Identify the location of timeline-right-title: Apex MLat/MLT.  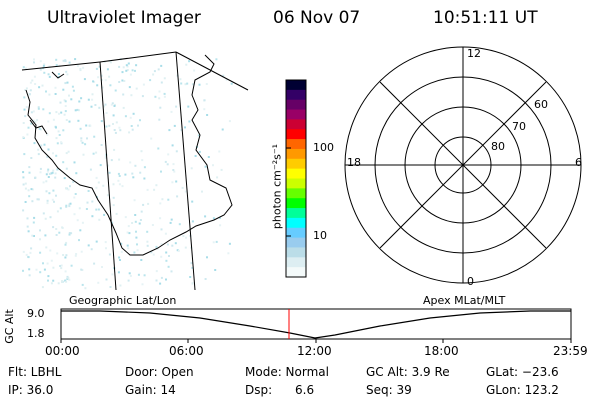
(464, 300).